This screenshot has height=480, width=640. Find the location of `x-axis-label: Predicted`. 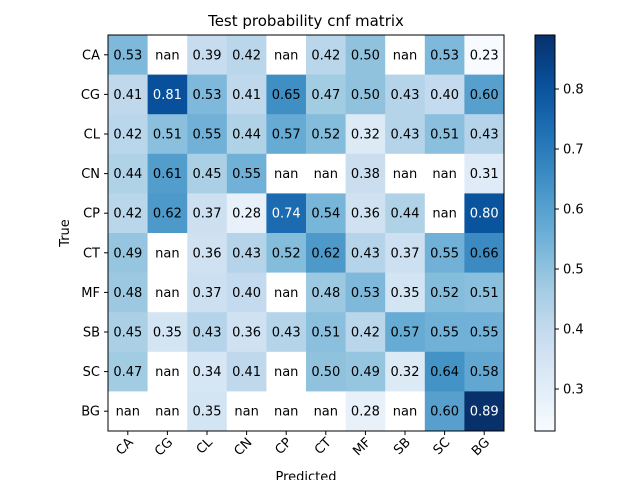

x-axis-label: Predicted is located at coordinates (305, 475).